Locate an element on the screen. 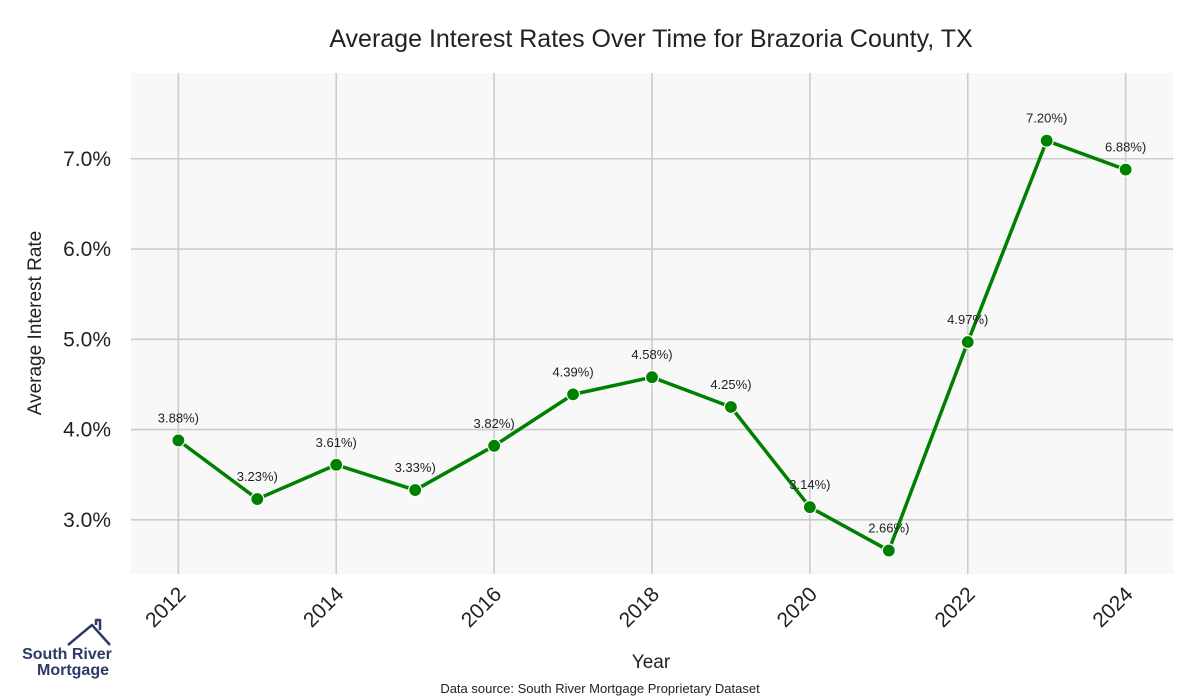 This screenshot has width=1200, height=700. data-point-2016 is located at coordinates (494, 445).